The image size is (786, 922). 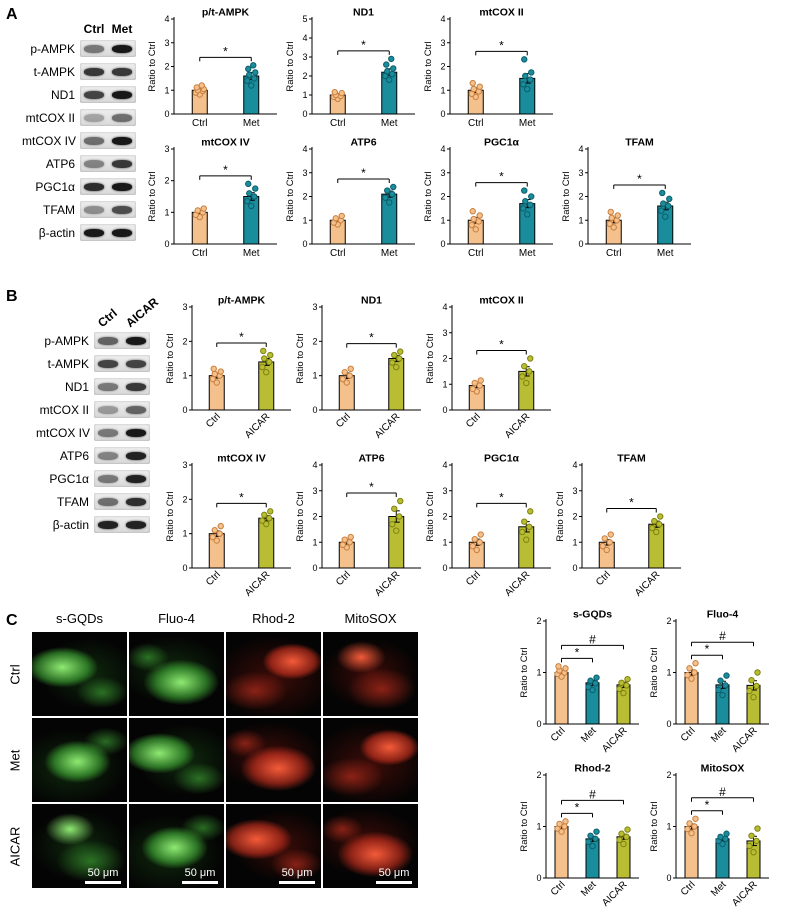 What do you see at coordinates (304, 19) in the screenshot?
I see `svg-text: 5` at bounding box center [304, 19].